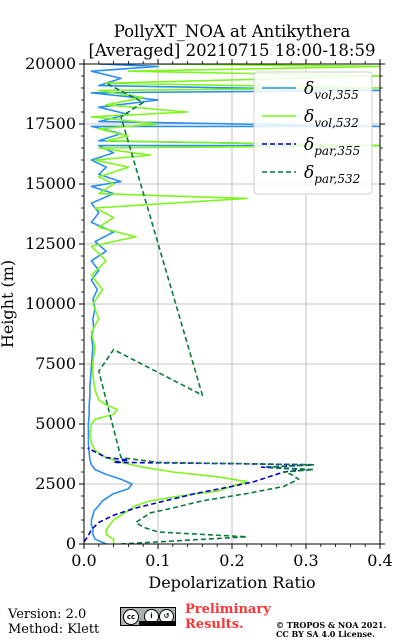  What do you see at coordinates (50, 123) in the screenshot?
I see `y-tick-label: 17500` at bounding box center [50, 123].